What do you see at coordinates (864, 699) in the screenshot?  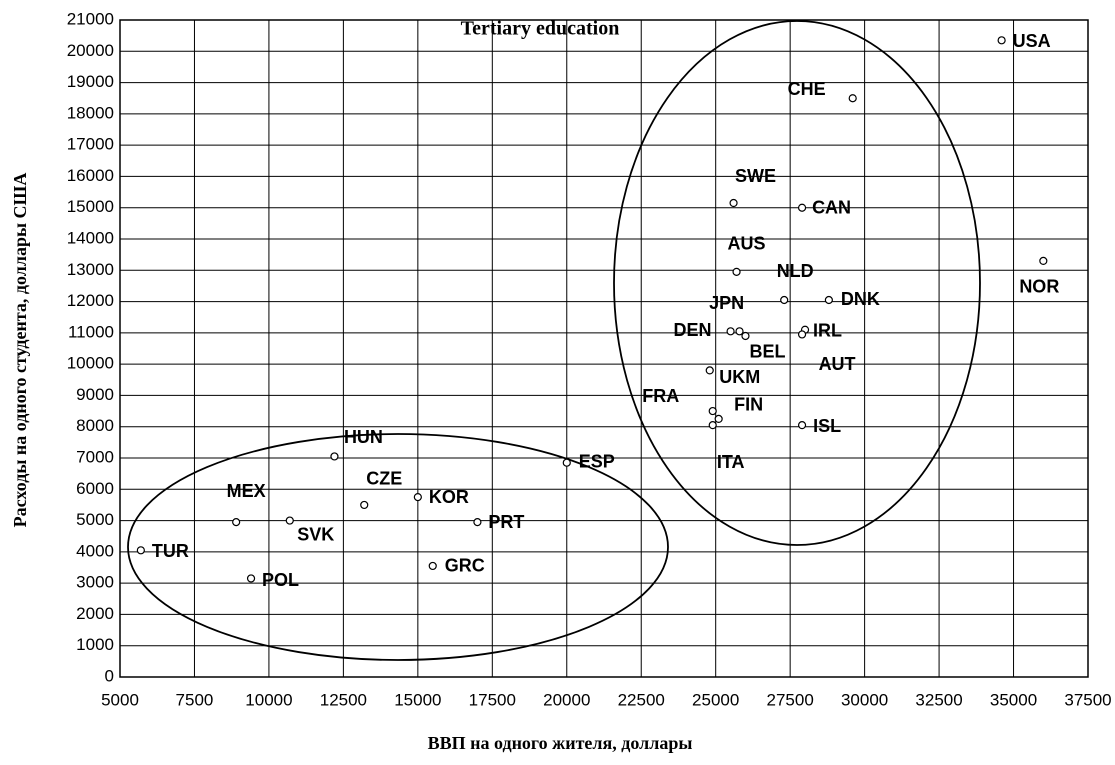 I see `x-tick-label: 30000` at bounding box center [864, 699].